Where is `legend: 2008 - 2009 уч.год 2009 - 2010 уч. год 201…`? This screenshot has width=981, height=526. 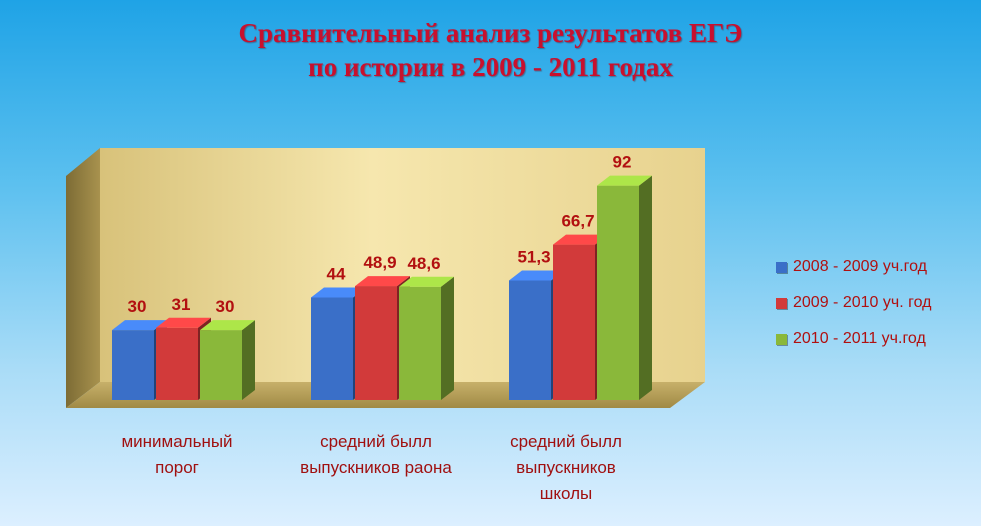 legend: 2008 - 2009 уч.год 2009 - 2010 уч. год 201… is located at coordinates (853, 310).